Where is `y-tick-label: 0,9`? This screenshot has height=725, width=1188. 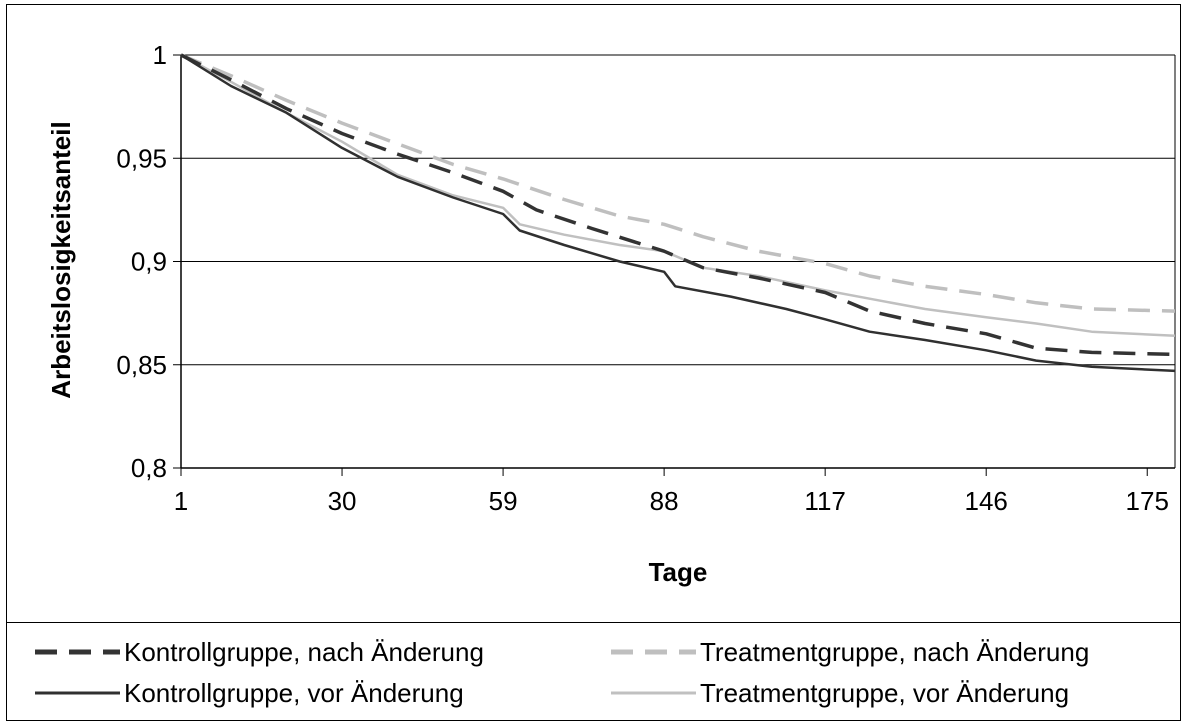 y-tick-label: 0,9 is located at coordinates (149, 262).